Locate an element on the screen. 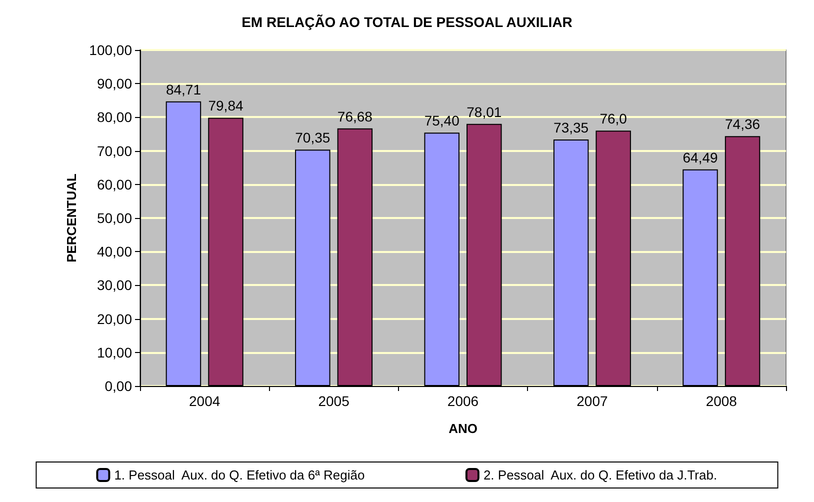 The width and height of the screenshot is (814, 502). data-label: 74,36 is located at coordinates (742, 124).